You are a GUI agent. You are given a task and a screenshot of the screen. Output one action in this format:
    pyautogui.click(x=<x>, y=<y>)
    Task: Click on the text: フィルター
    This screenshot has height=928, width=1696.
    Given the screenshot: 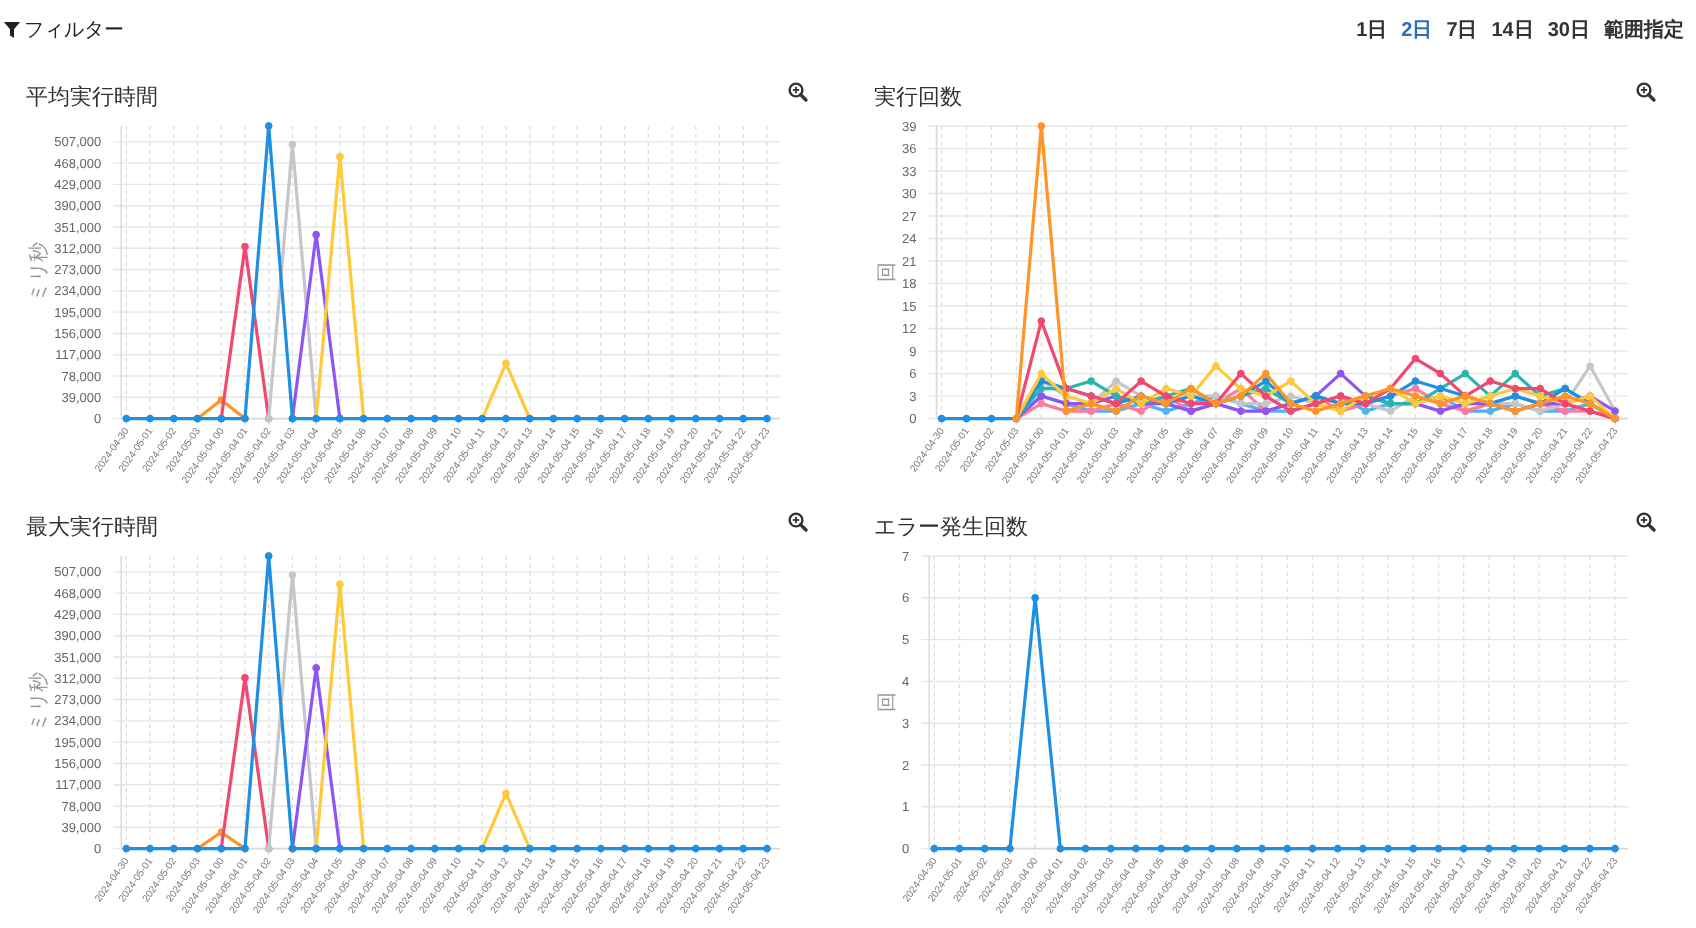 What is the action you would take?
    pyautogui.click(x=74, y=31)
    